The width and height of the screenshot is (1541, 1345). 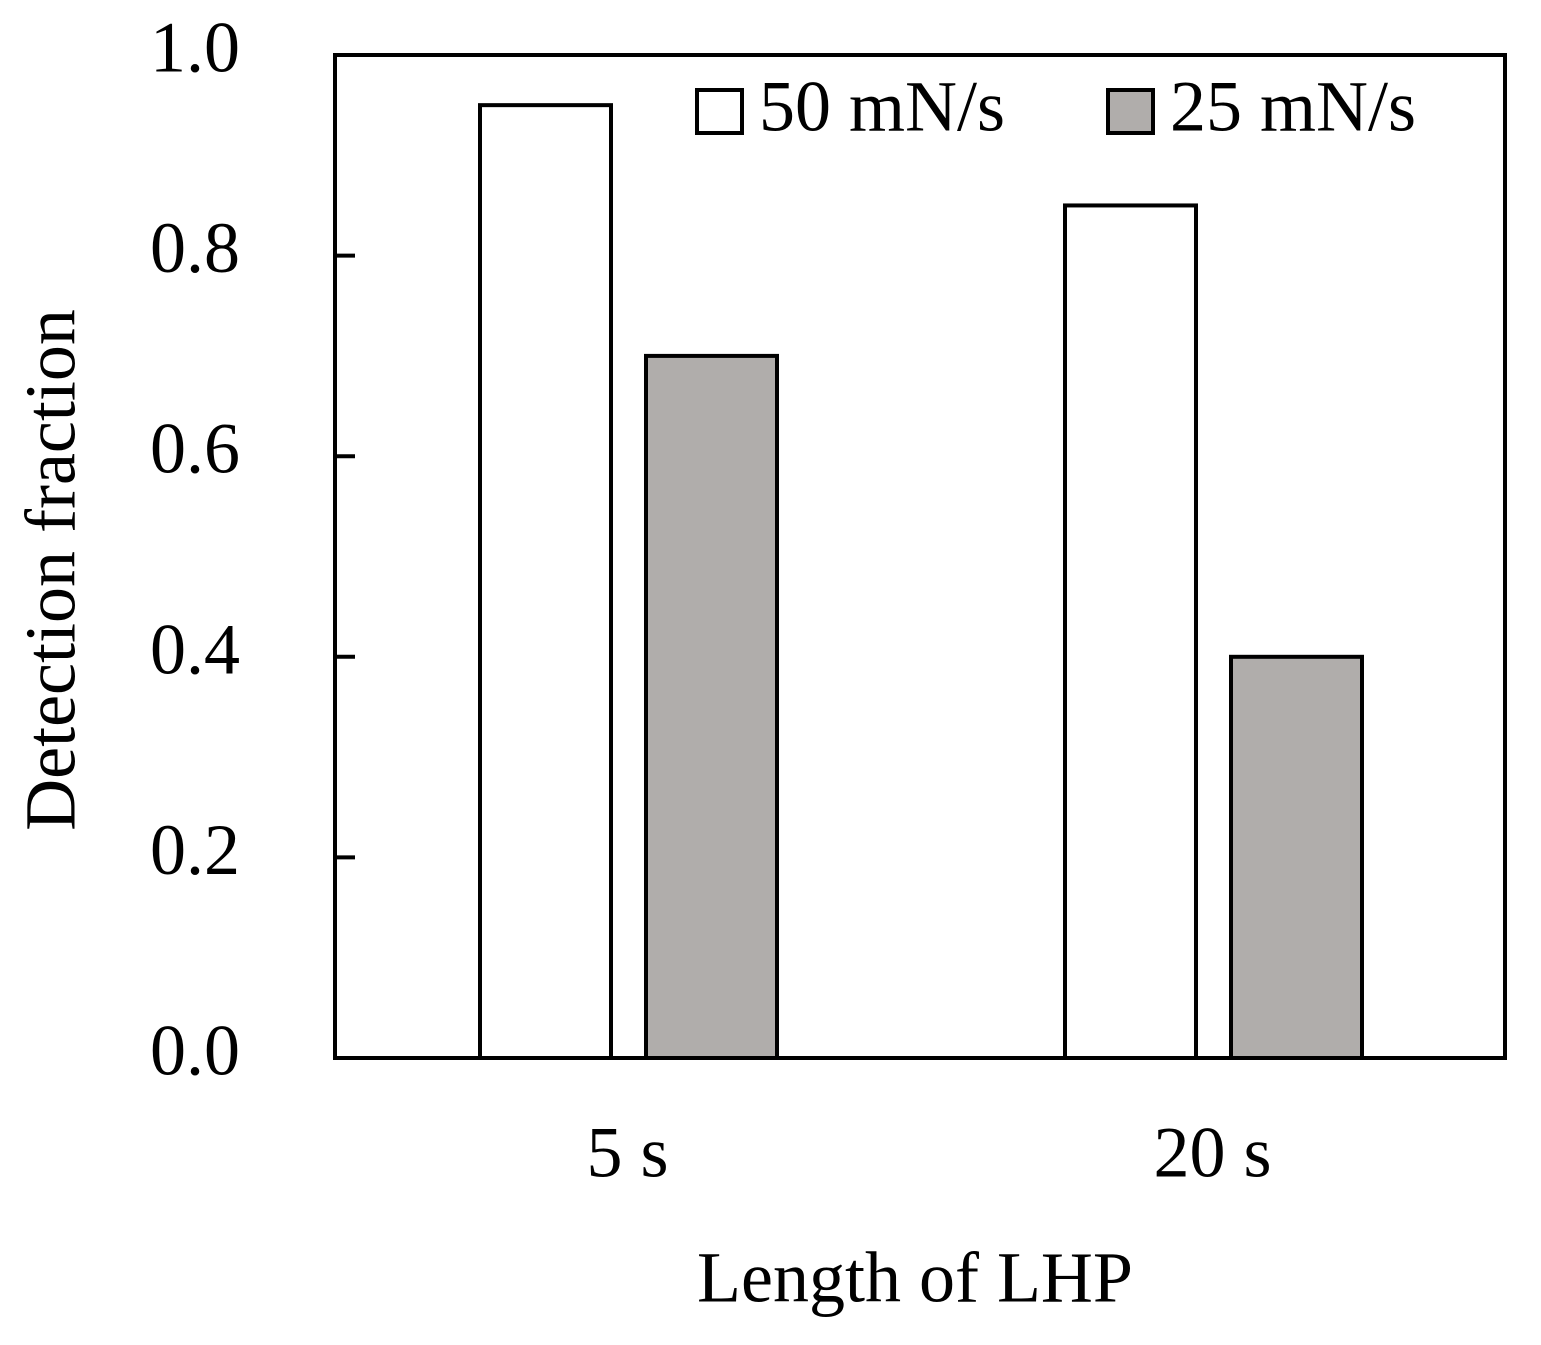 What do you see at coordinates (195, 248) in the screenshot?
I see `y-tick-label: 0.8` at bounding box center [195, 248].